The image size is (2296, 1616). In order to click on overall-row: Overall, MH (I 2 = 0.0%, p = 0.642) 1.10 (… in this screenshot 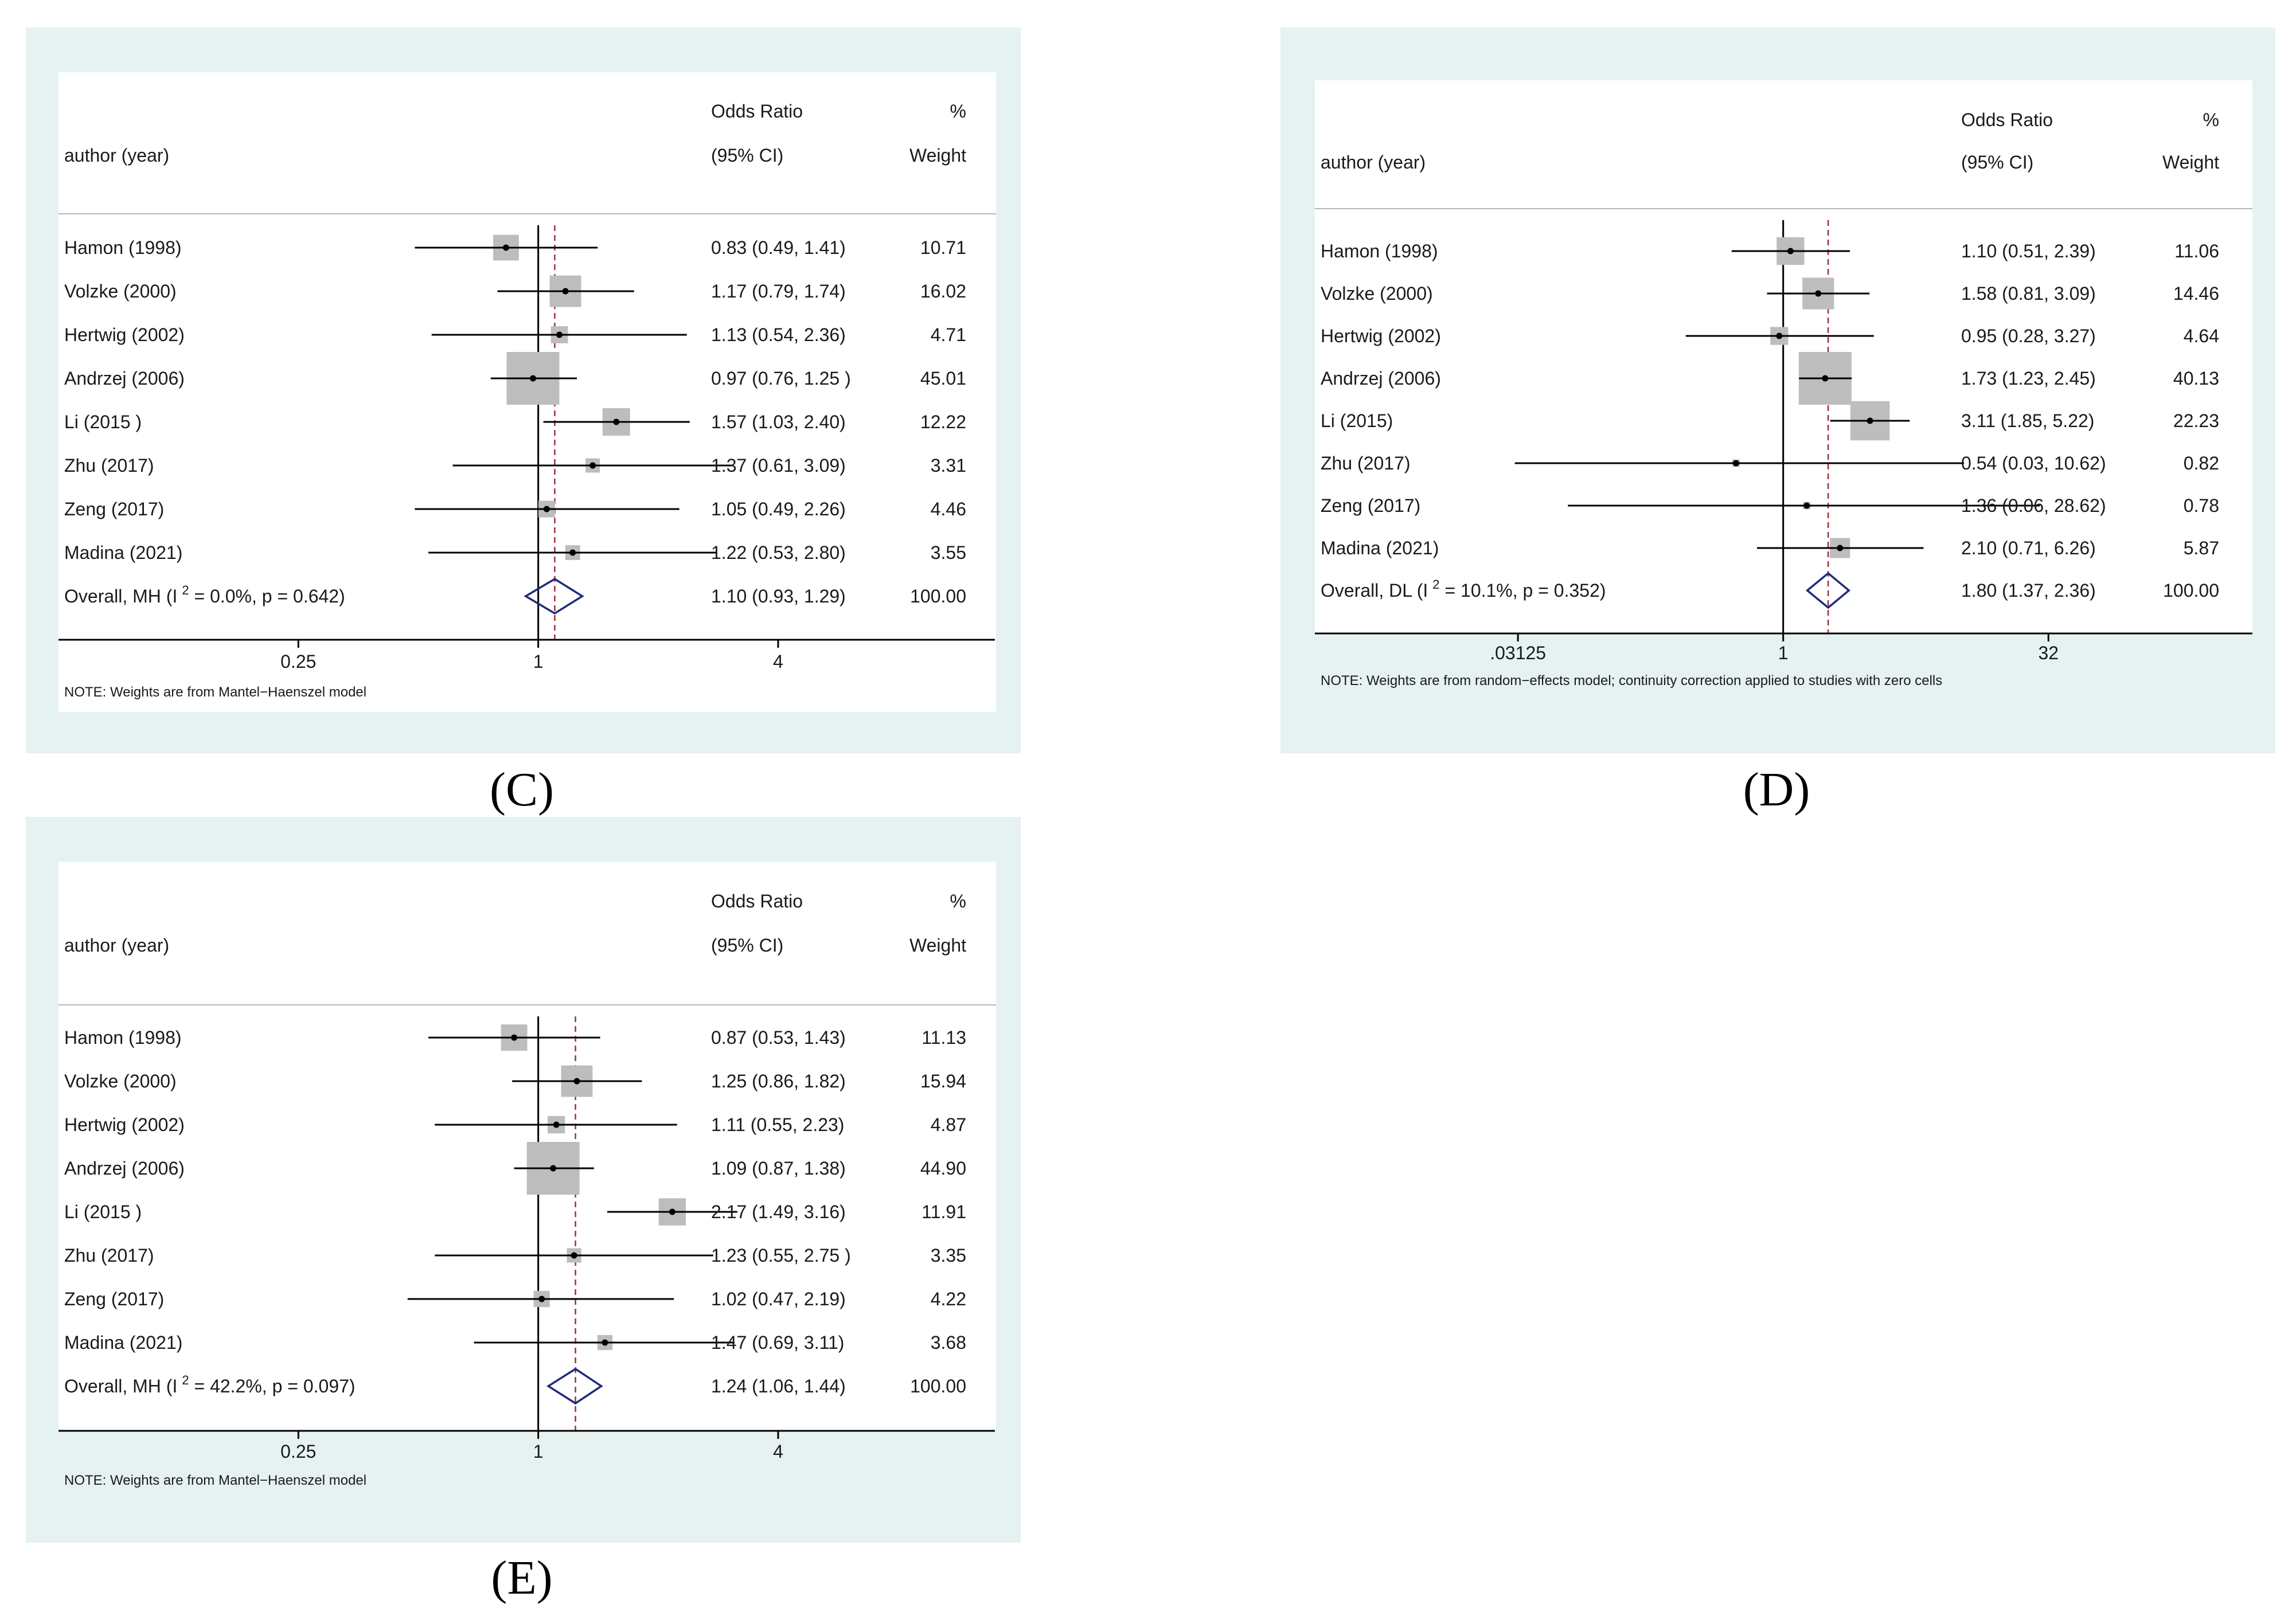, I will do `click(515, 596)`.